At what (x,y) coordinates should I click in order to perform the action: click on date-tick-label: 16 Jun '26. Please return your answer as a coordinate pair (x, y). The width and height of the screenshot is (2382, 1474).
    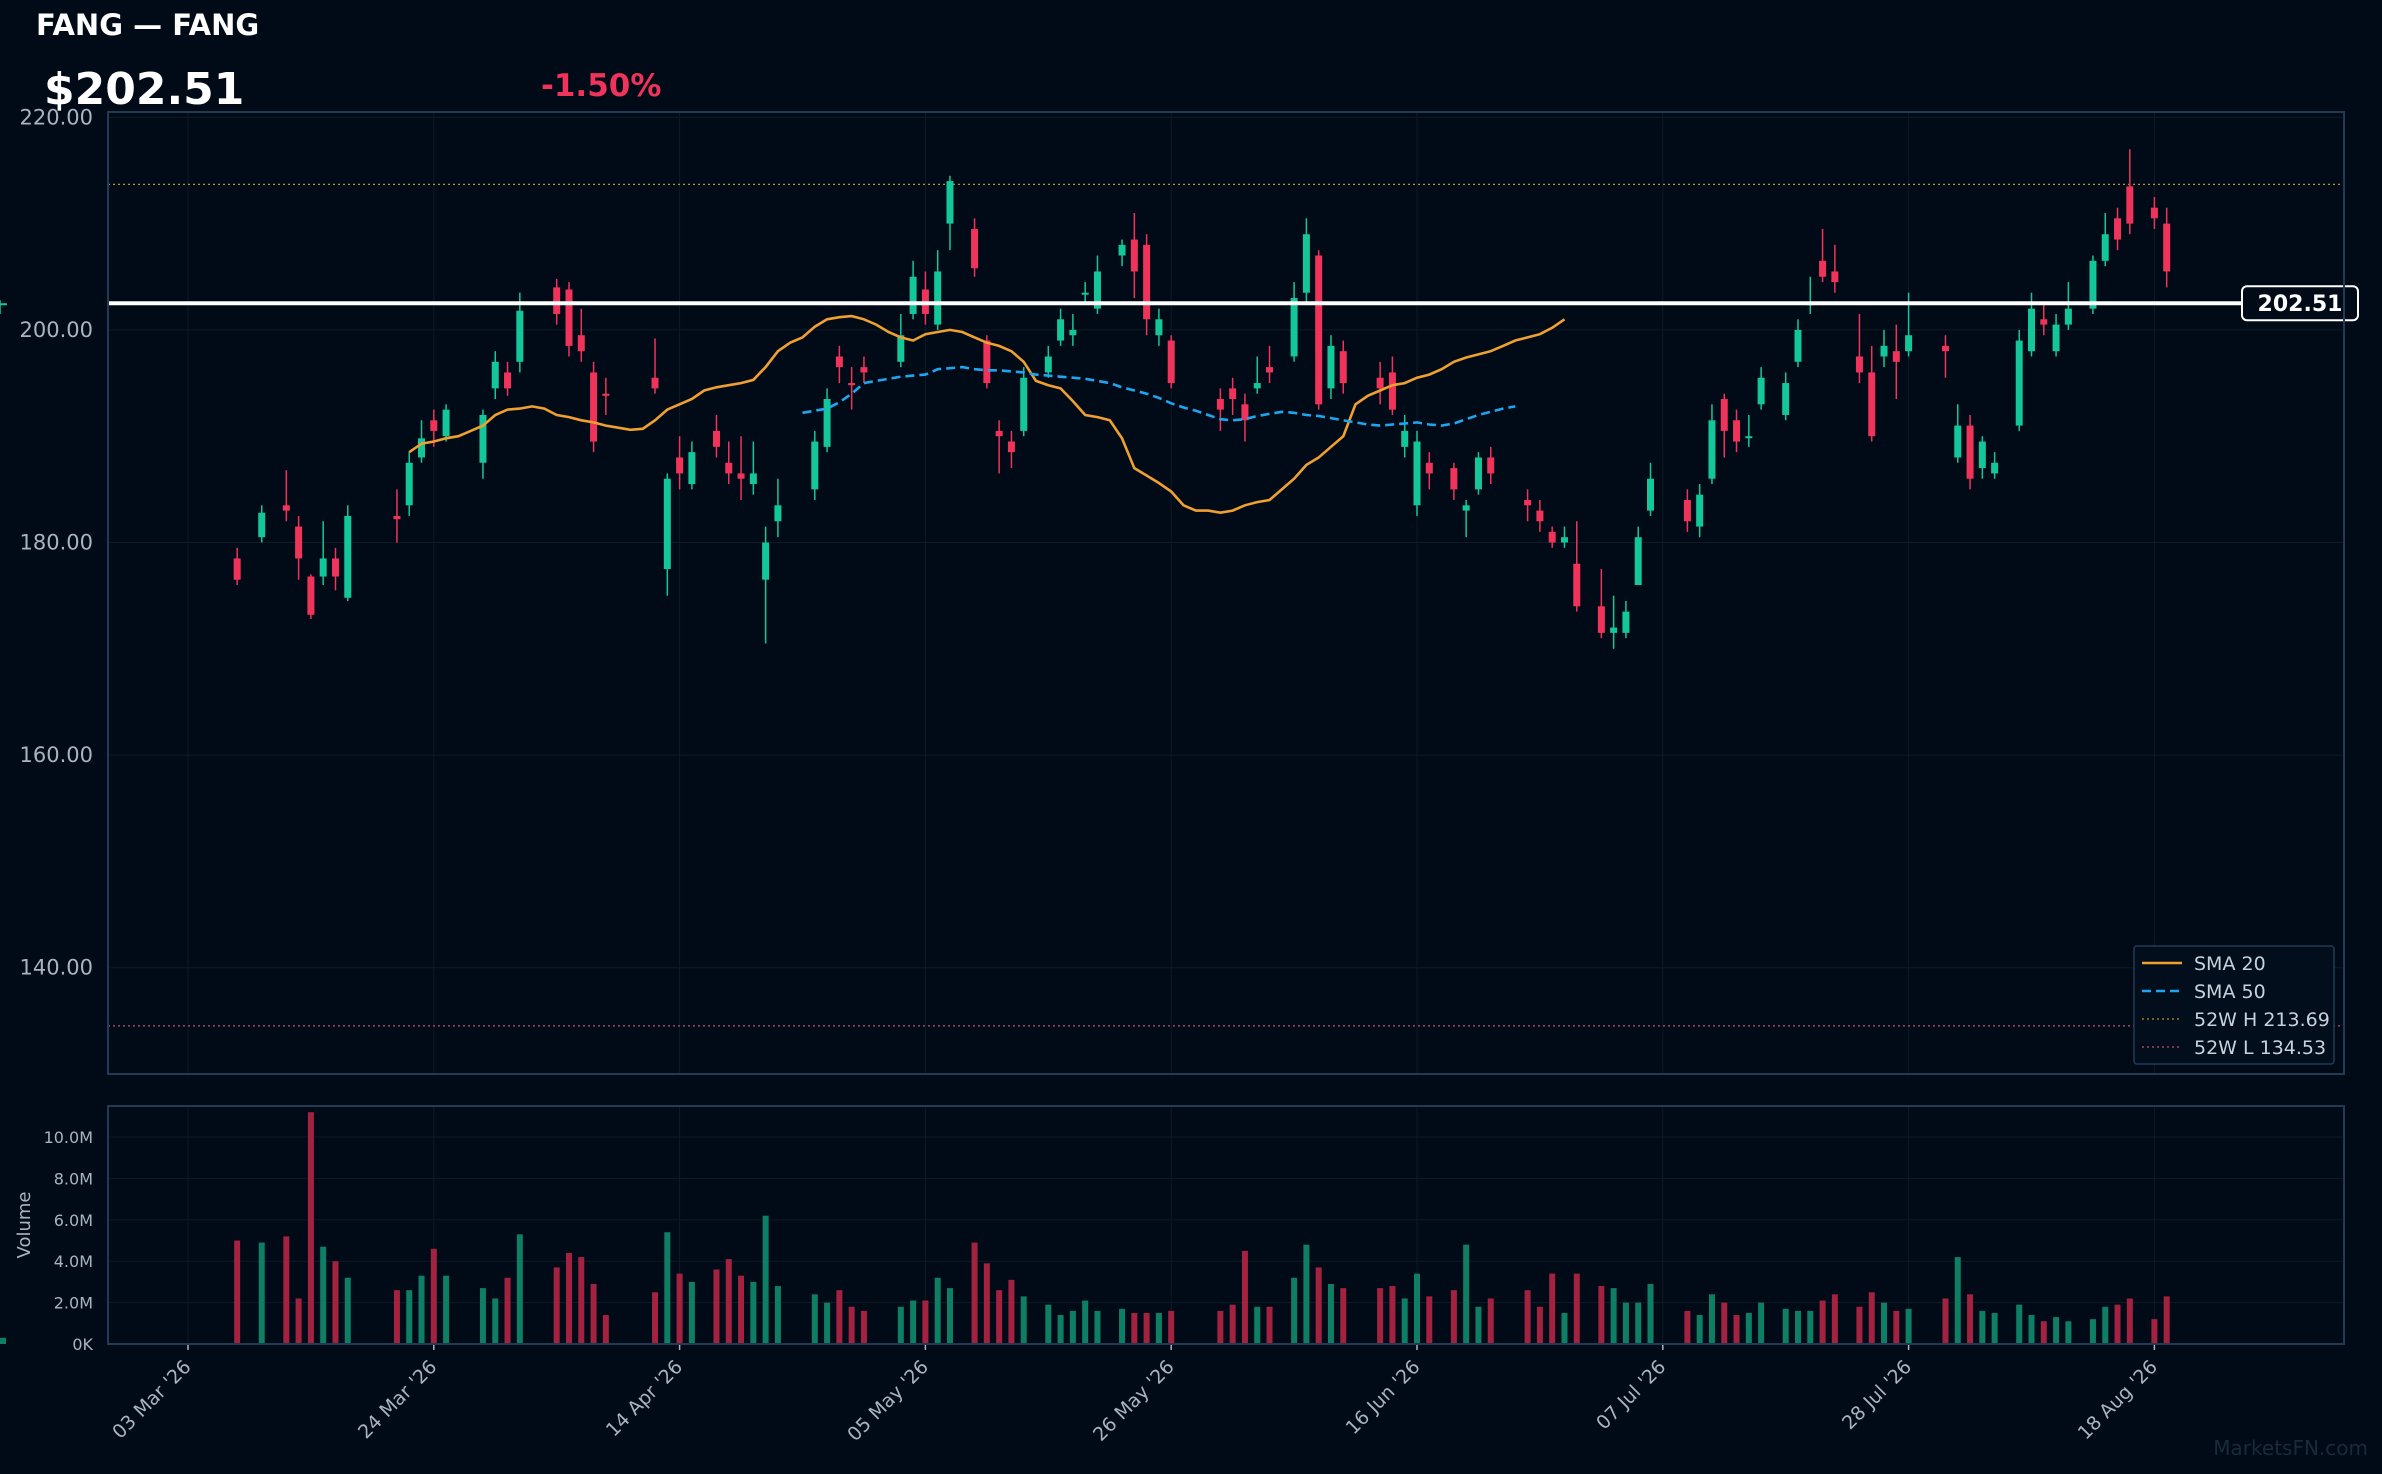
    Looking at the image, I should click on (1383, 1397).